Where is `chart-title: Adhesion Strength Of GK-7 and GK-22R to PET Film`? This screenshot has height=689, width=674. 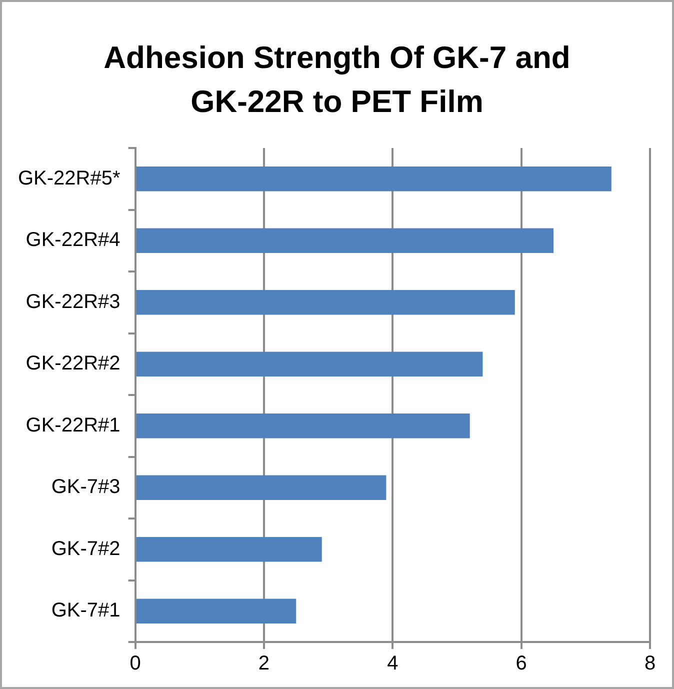
chart-title: Adhesion Strength Of GK-7 and GK-22R to PET Film is located at coordinates (337, 80).